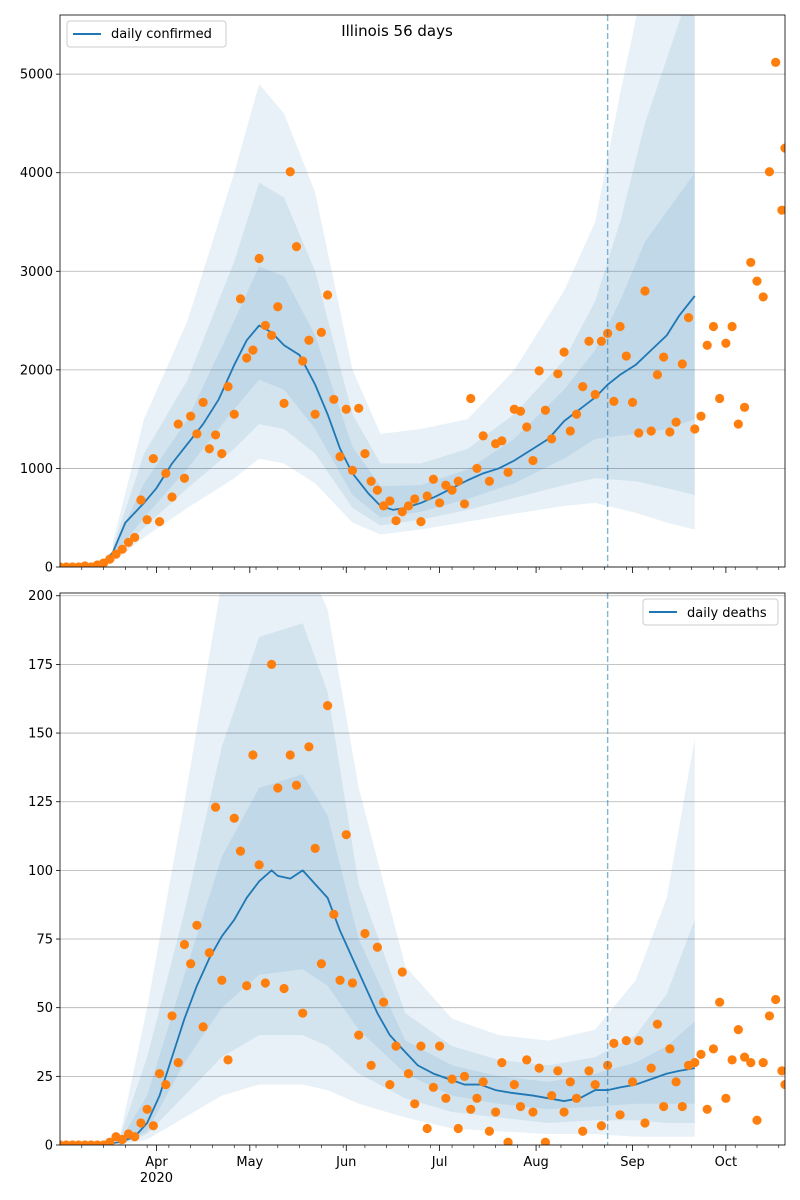  Describe the element at coordinates (710, 612) in the screenshot. I see `deaths-legend-box` at that location.